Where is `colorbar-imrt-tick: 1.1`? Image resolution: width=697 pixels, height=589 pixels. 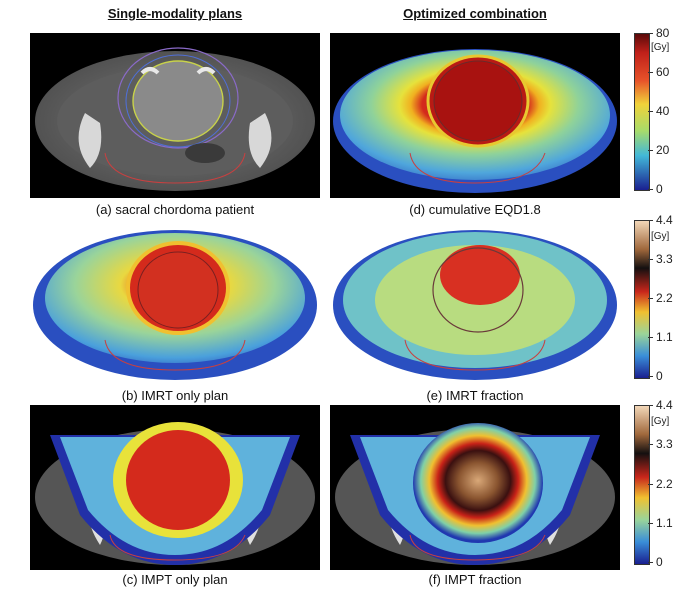 colorbar-imrt-tick: 1.1 is located at coordinates (664, 337).